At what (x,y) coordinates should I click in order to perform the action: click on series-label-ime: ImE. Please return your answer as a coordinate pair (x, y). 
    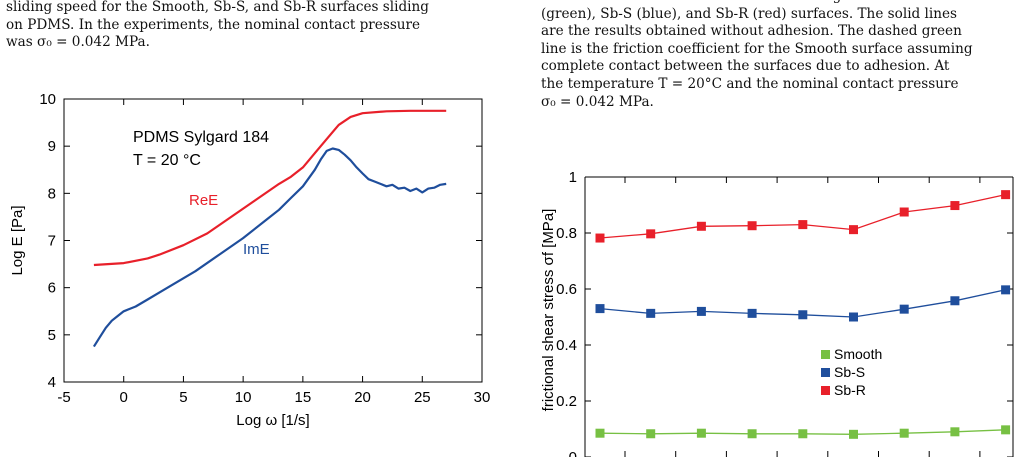
    Looking at the image, I should click on (256, 249).